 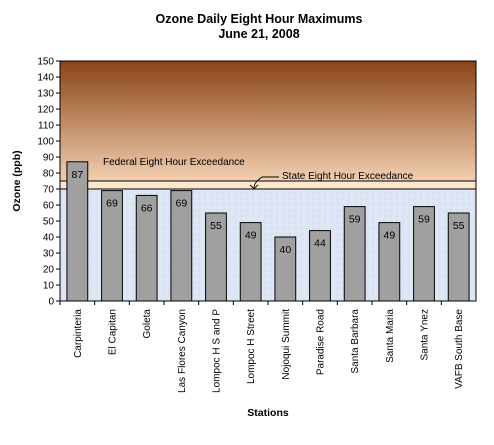 What do you see at coordinates (49, 174) in the screenshot?
I see `y-tick-label-8: 80` at bounding box center [49, 174].